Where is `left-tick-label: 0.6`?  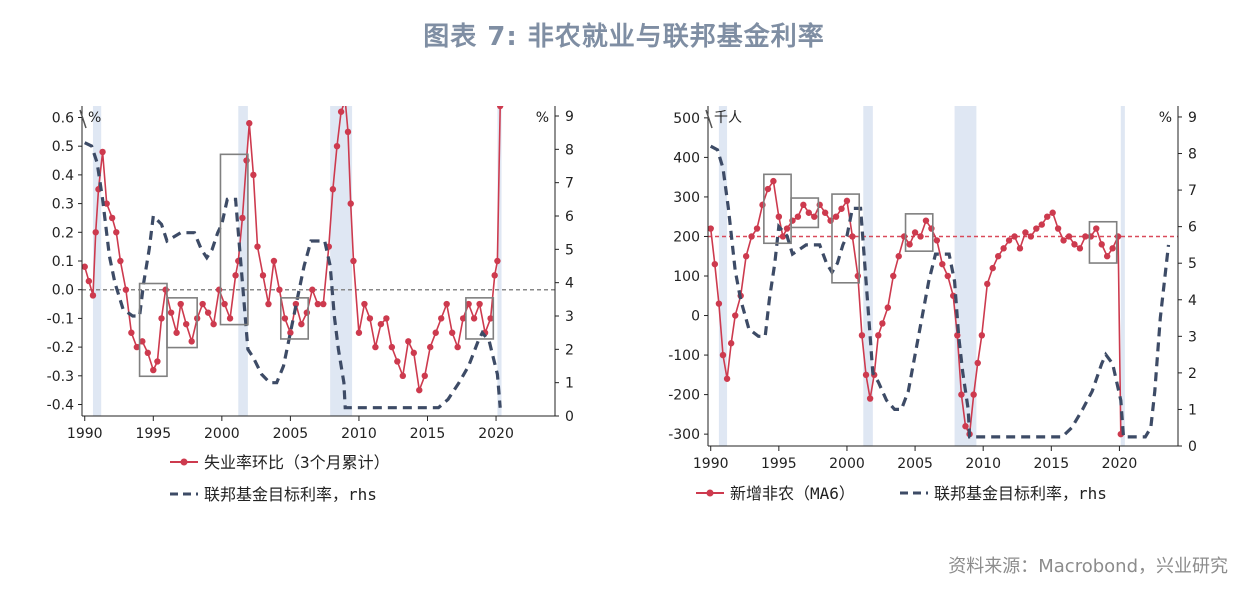 left-tick-label: 0.6 is located at coordinates (63, 118).